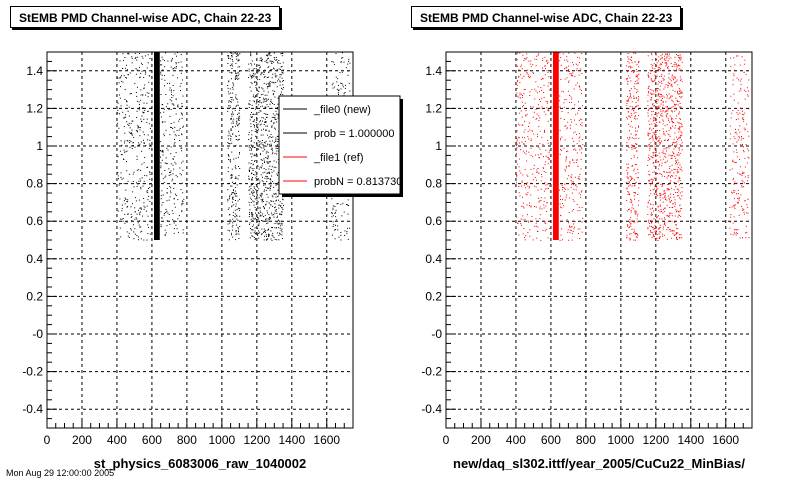  Describe the element at coordinates (446, 440) in the screenshot. I see `x-tick-label: 0` at that location.